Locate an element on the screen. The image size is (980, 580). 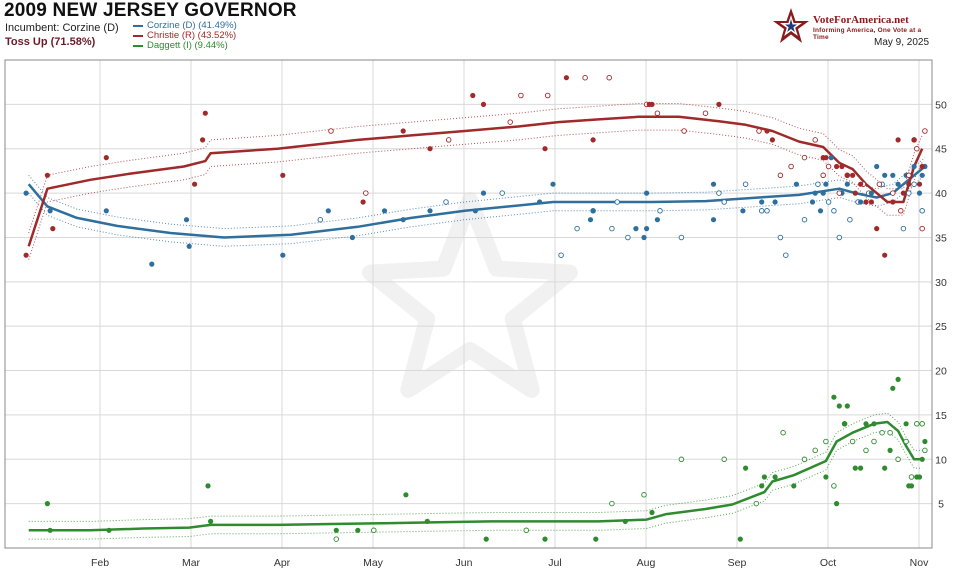
y-tick-label: 15 is located at coordinates (941, 416).